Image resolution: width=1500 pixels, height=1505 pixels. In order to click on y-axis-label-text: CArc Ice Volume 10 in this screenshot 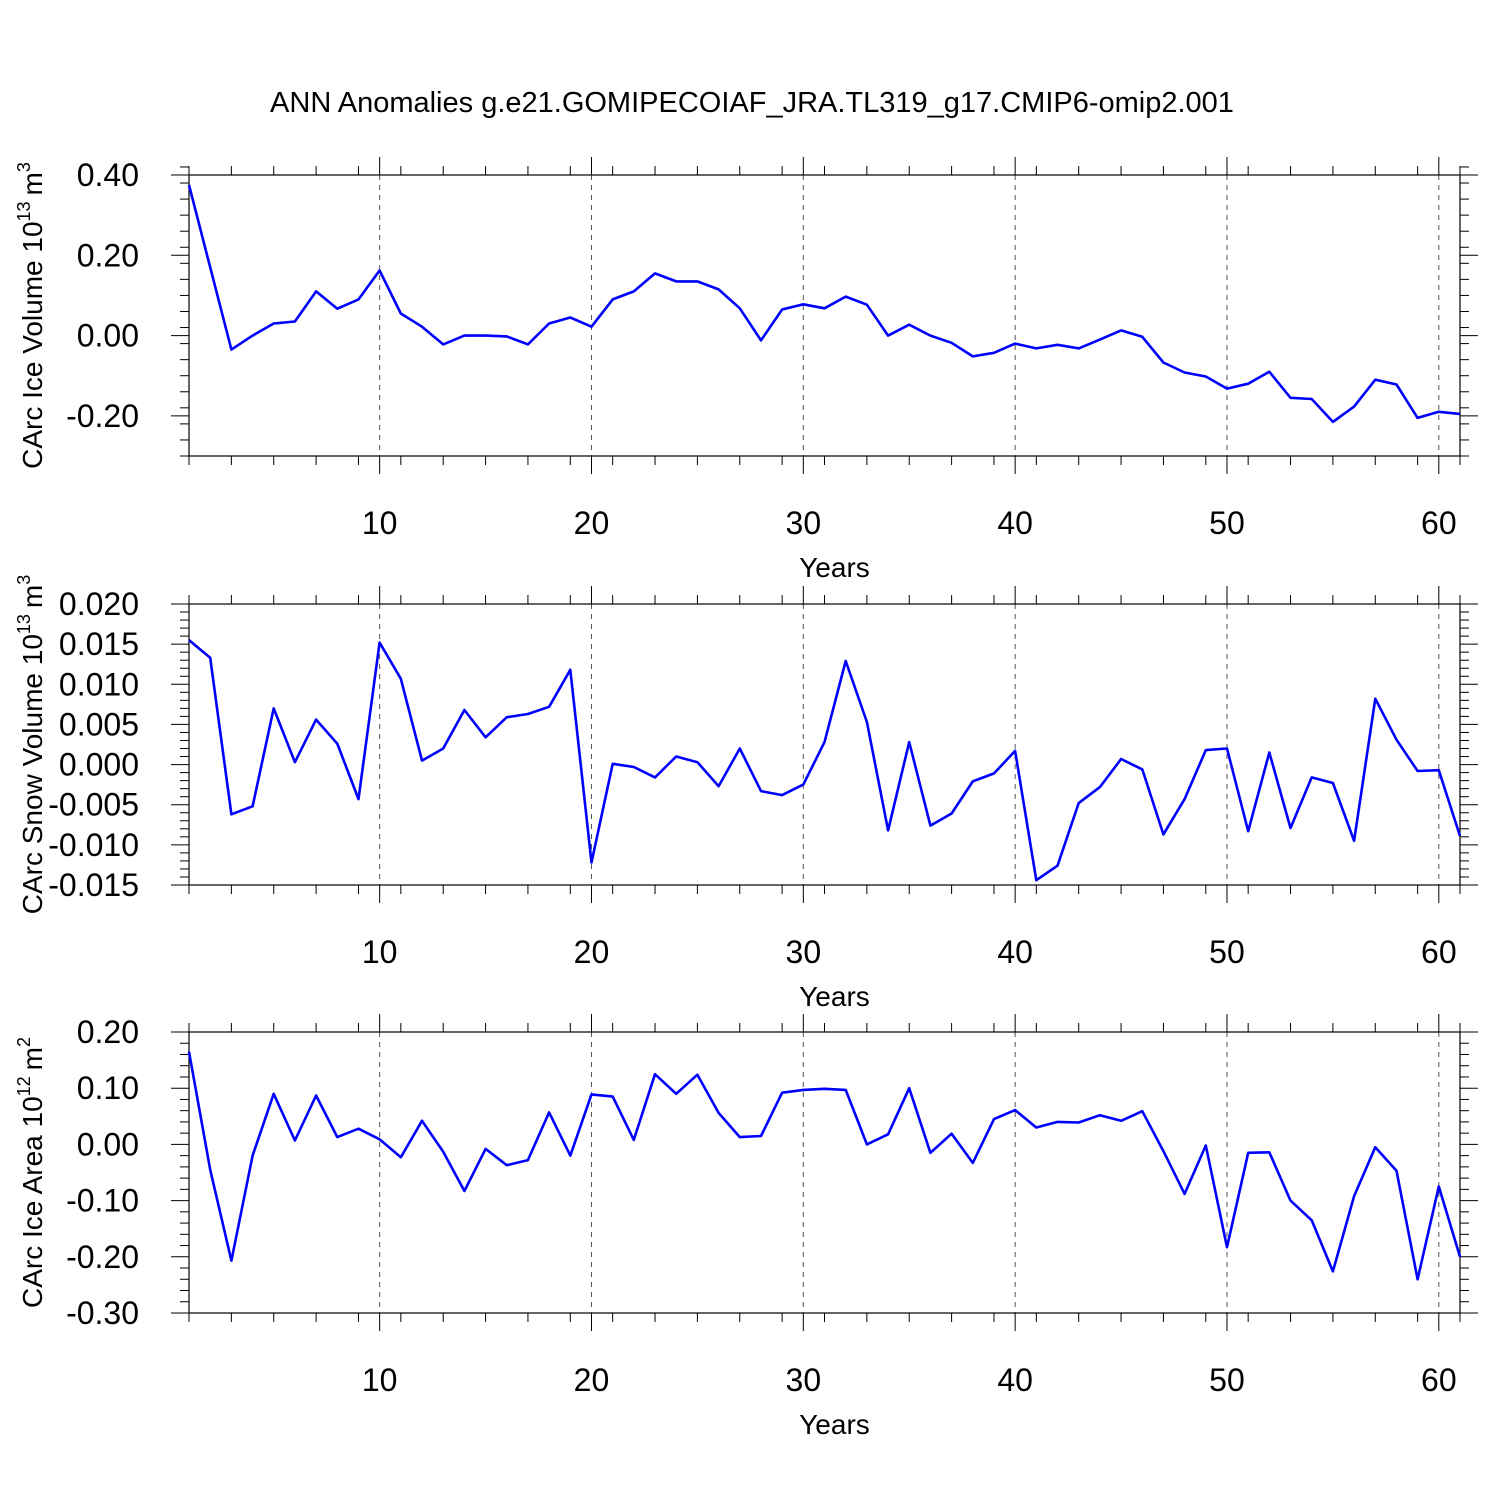, I will do `click(32, 344)`.